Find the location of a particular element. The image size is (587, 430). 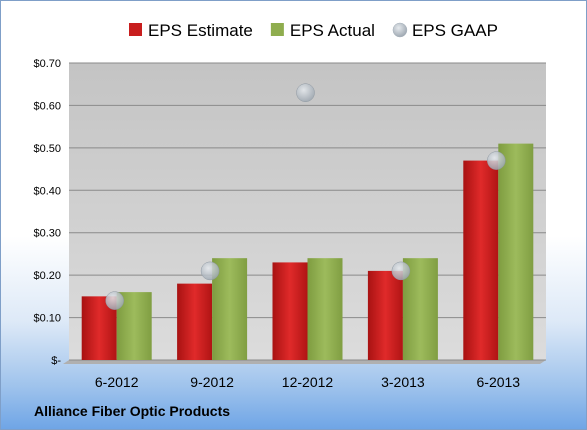

y-tick-label: $0.60 is located at coordinates (47, 106).